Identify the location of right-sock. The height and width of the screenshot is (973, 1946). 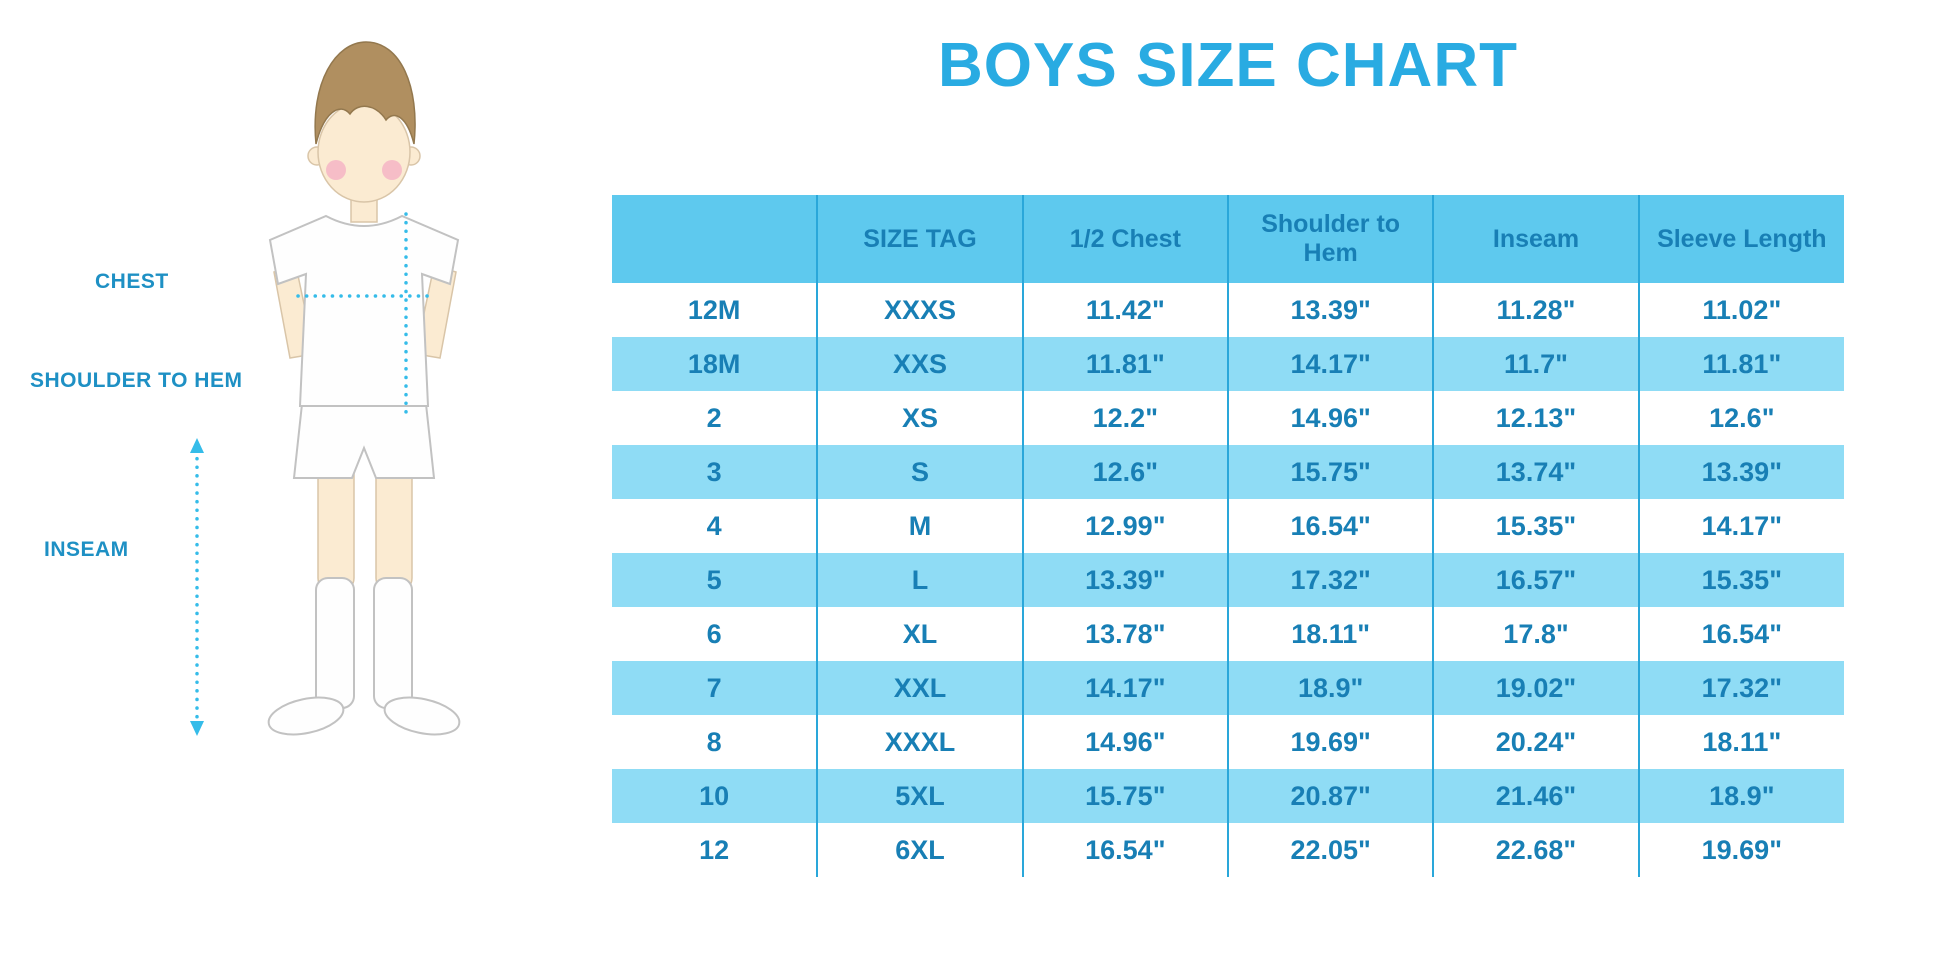
(393, 643).